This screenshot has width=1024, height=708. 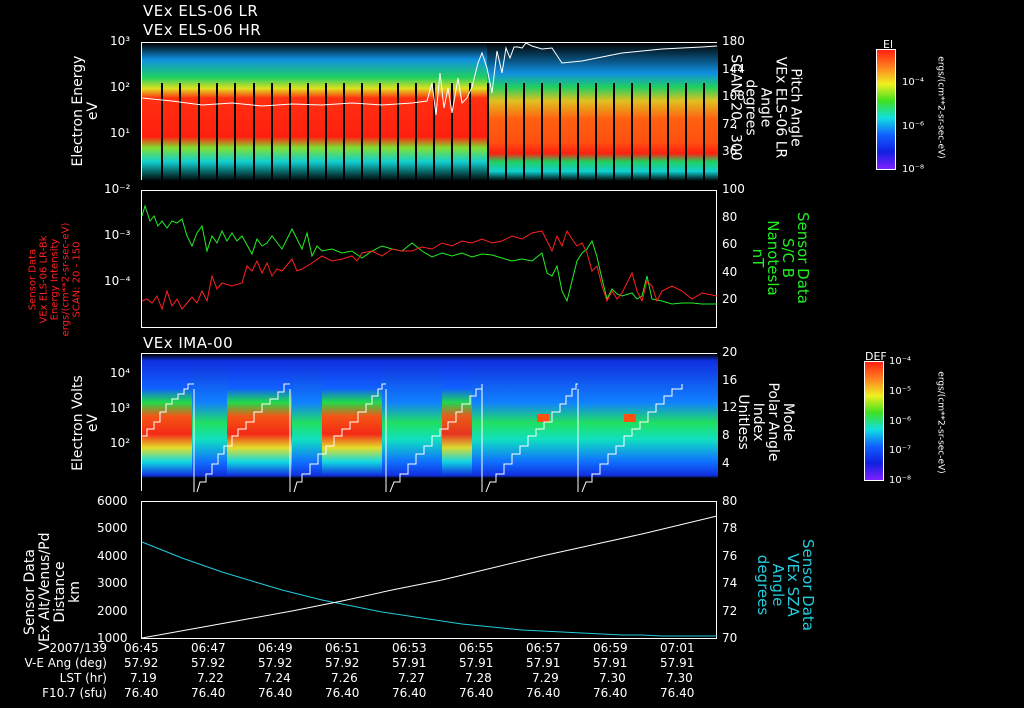 What do you see at coordinates (730, 124) in the screenshot?
I see `panel1-y2tick: 72` at bounding box center [730, 124].